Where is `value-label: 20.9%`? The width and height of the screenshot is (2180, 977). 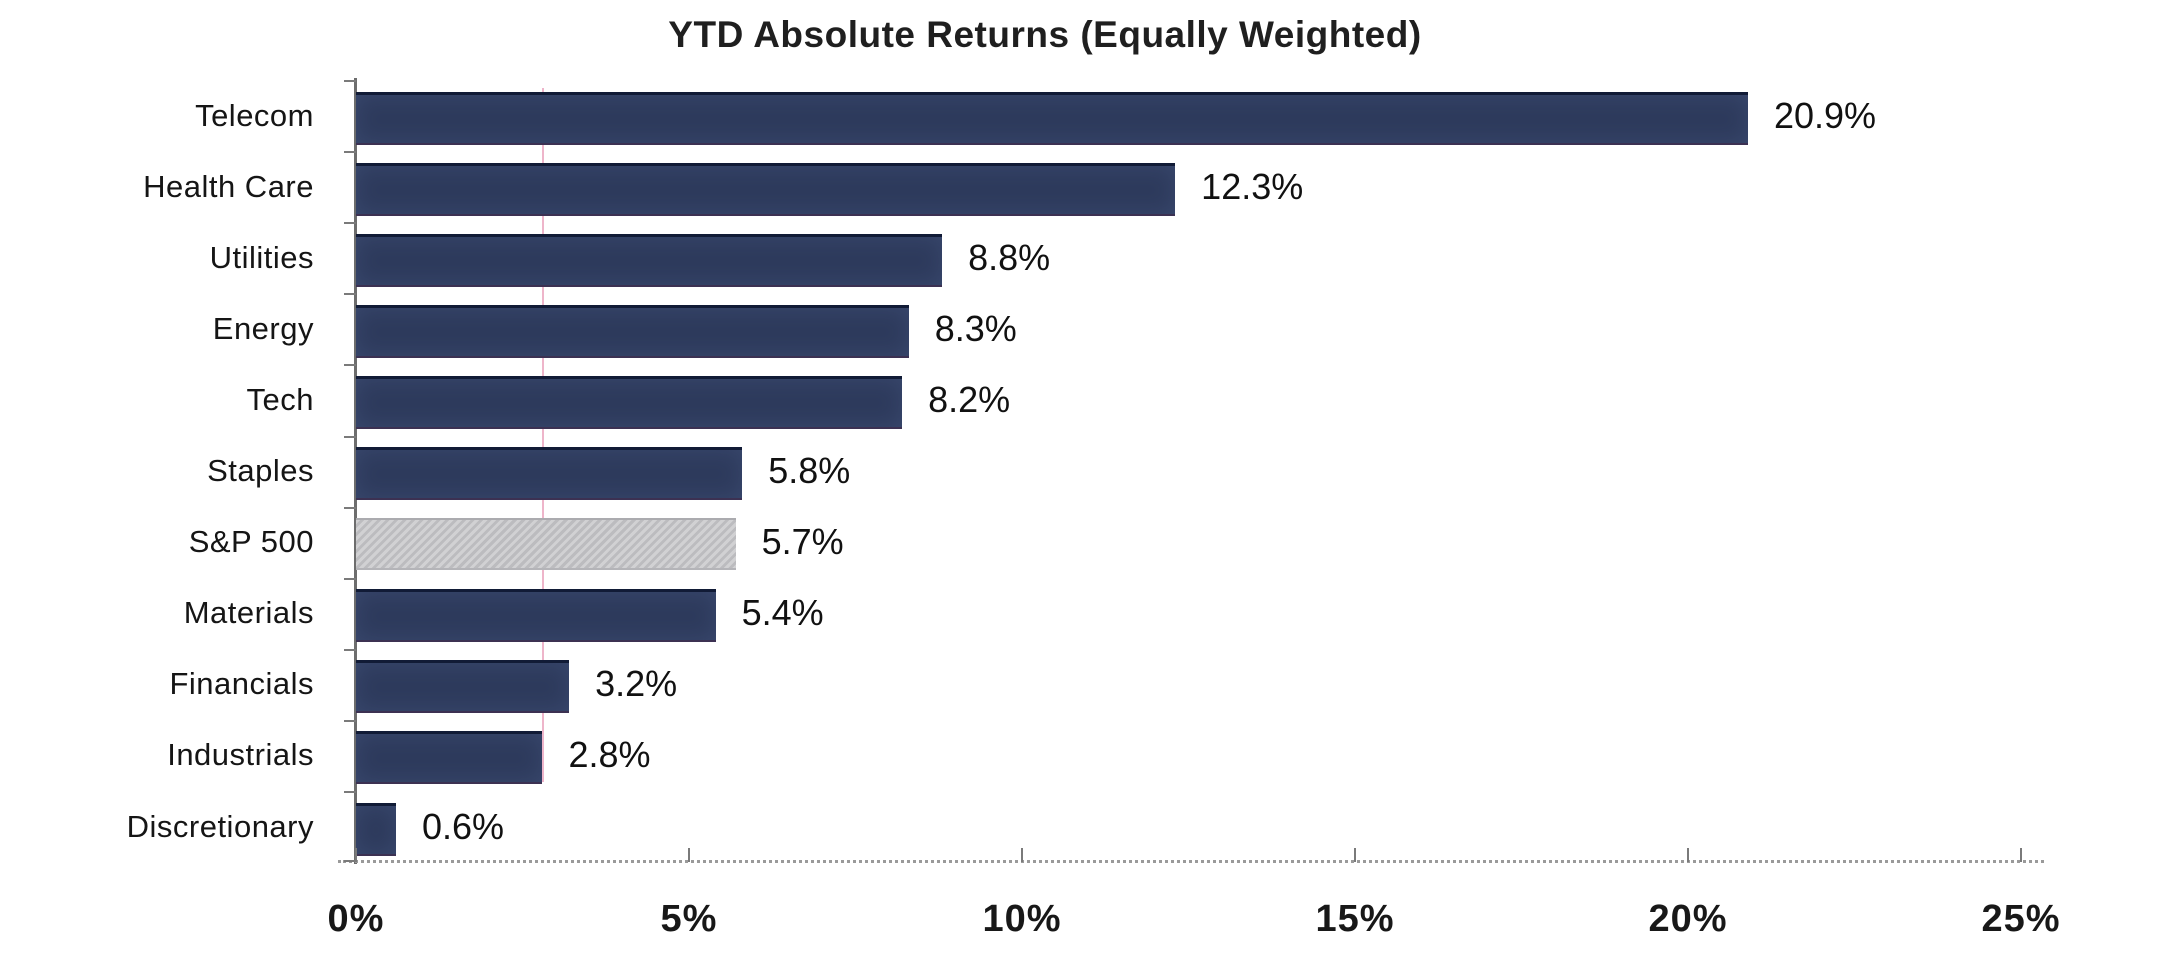
value-label: 20.9% is located at coordinates (1825, 115).